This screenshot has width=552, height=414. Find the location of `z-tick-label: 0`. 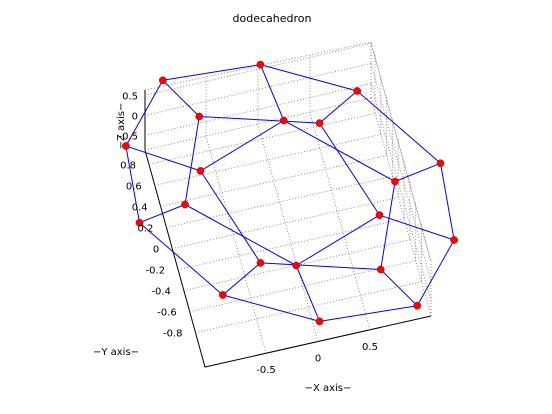

z-tick-label: 0 is located at coordinates (135, 116).